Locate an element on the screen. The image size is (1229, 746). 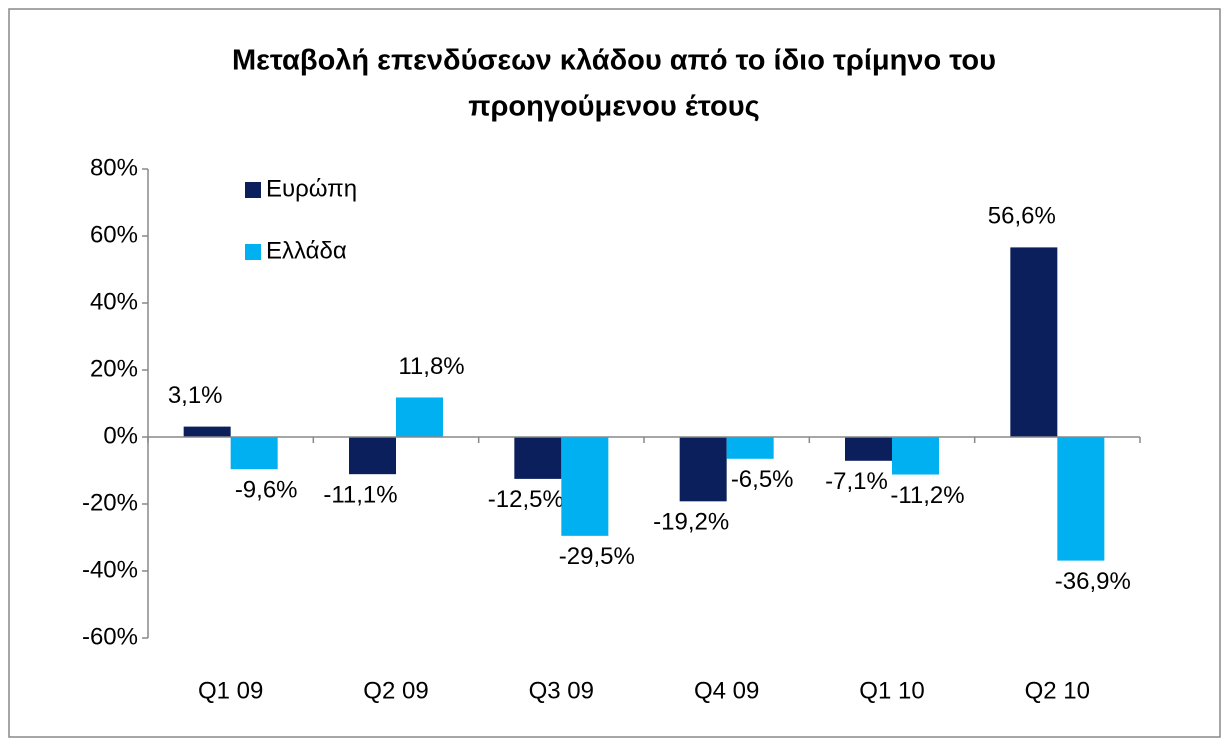
y-tick-label: 20% is located at coordinates (114, 368).